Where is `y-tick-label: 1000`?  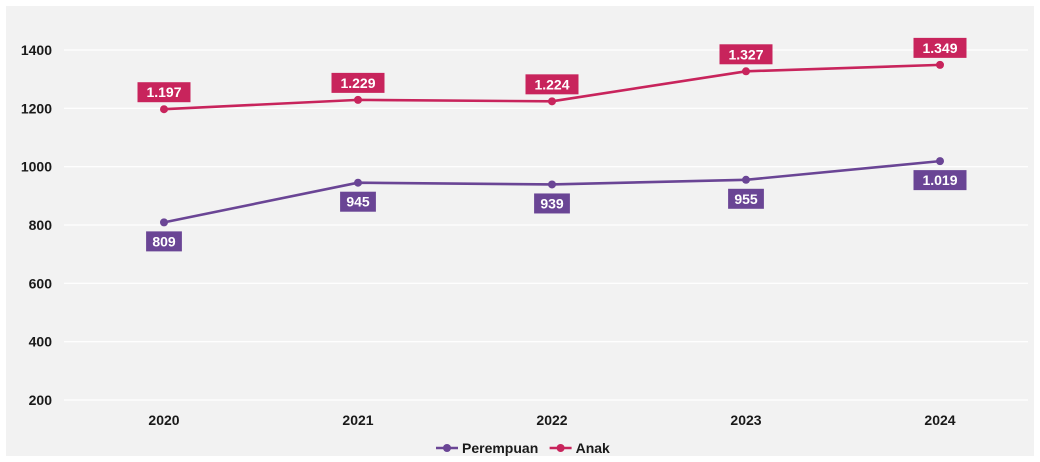
y-tick-label: 1000 is located at coordinates (36, 167).